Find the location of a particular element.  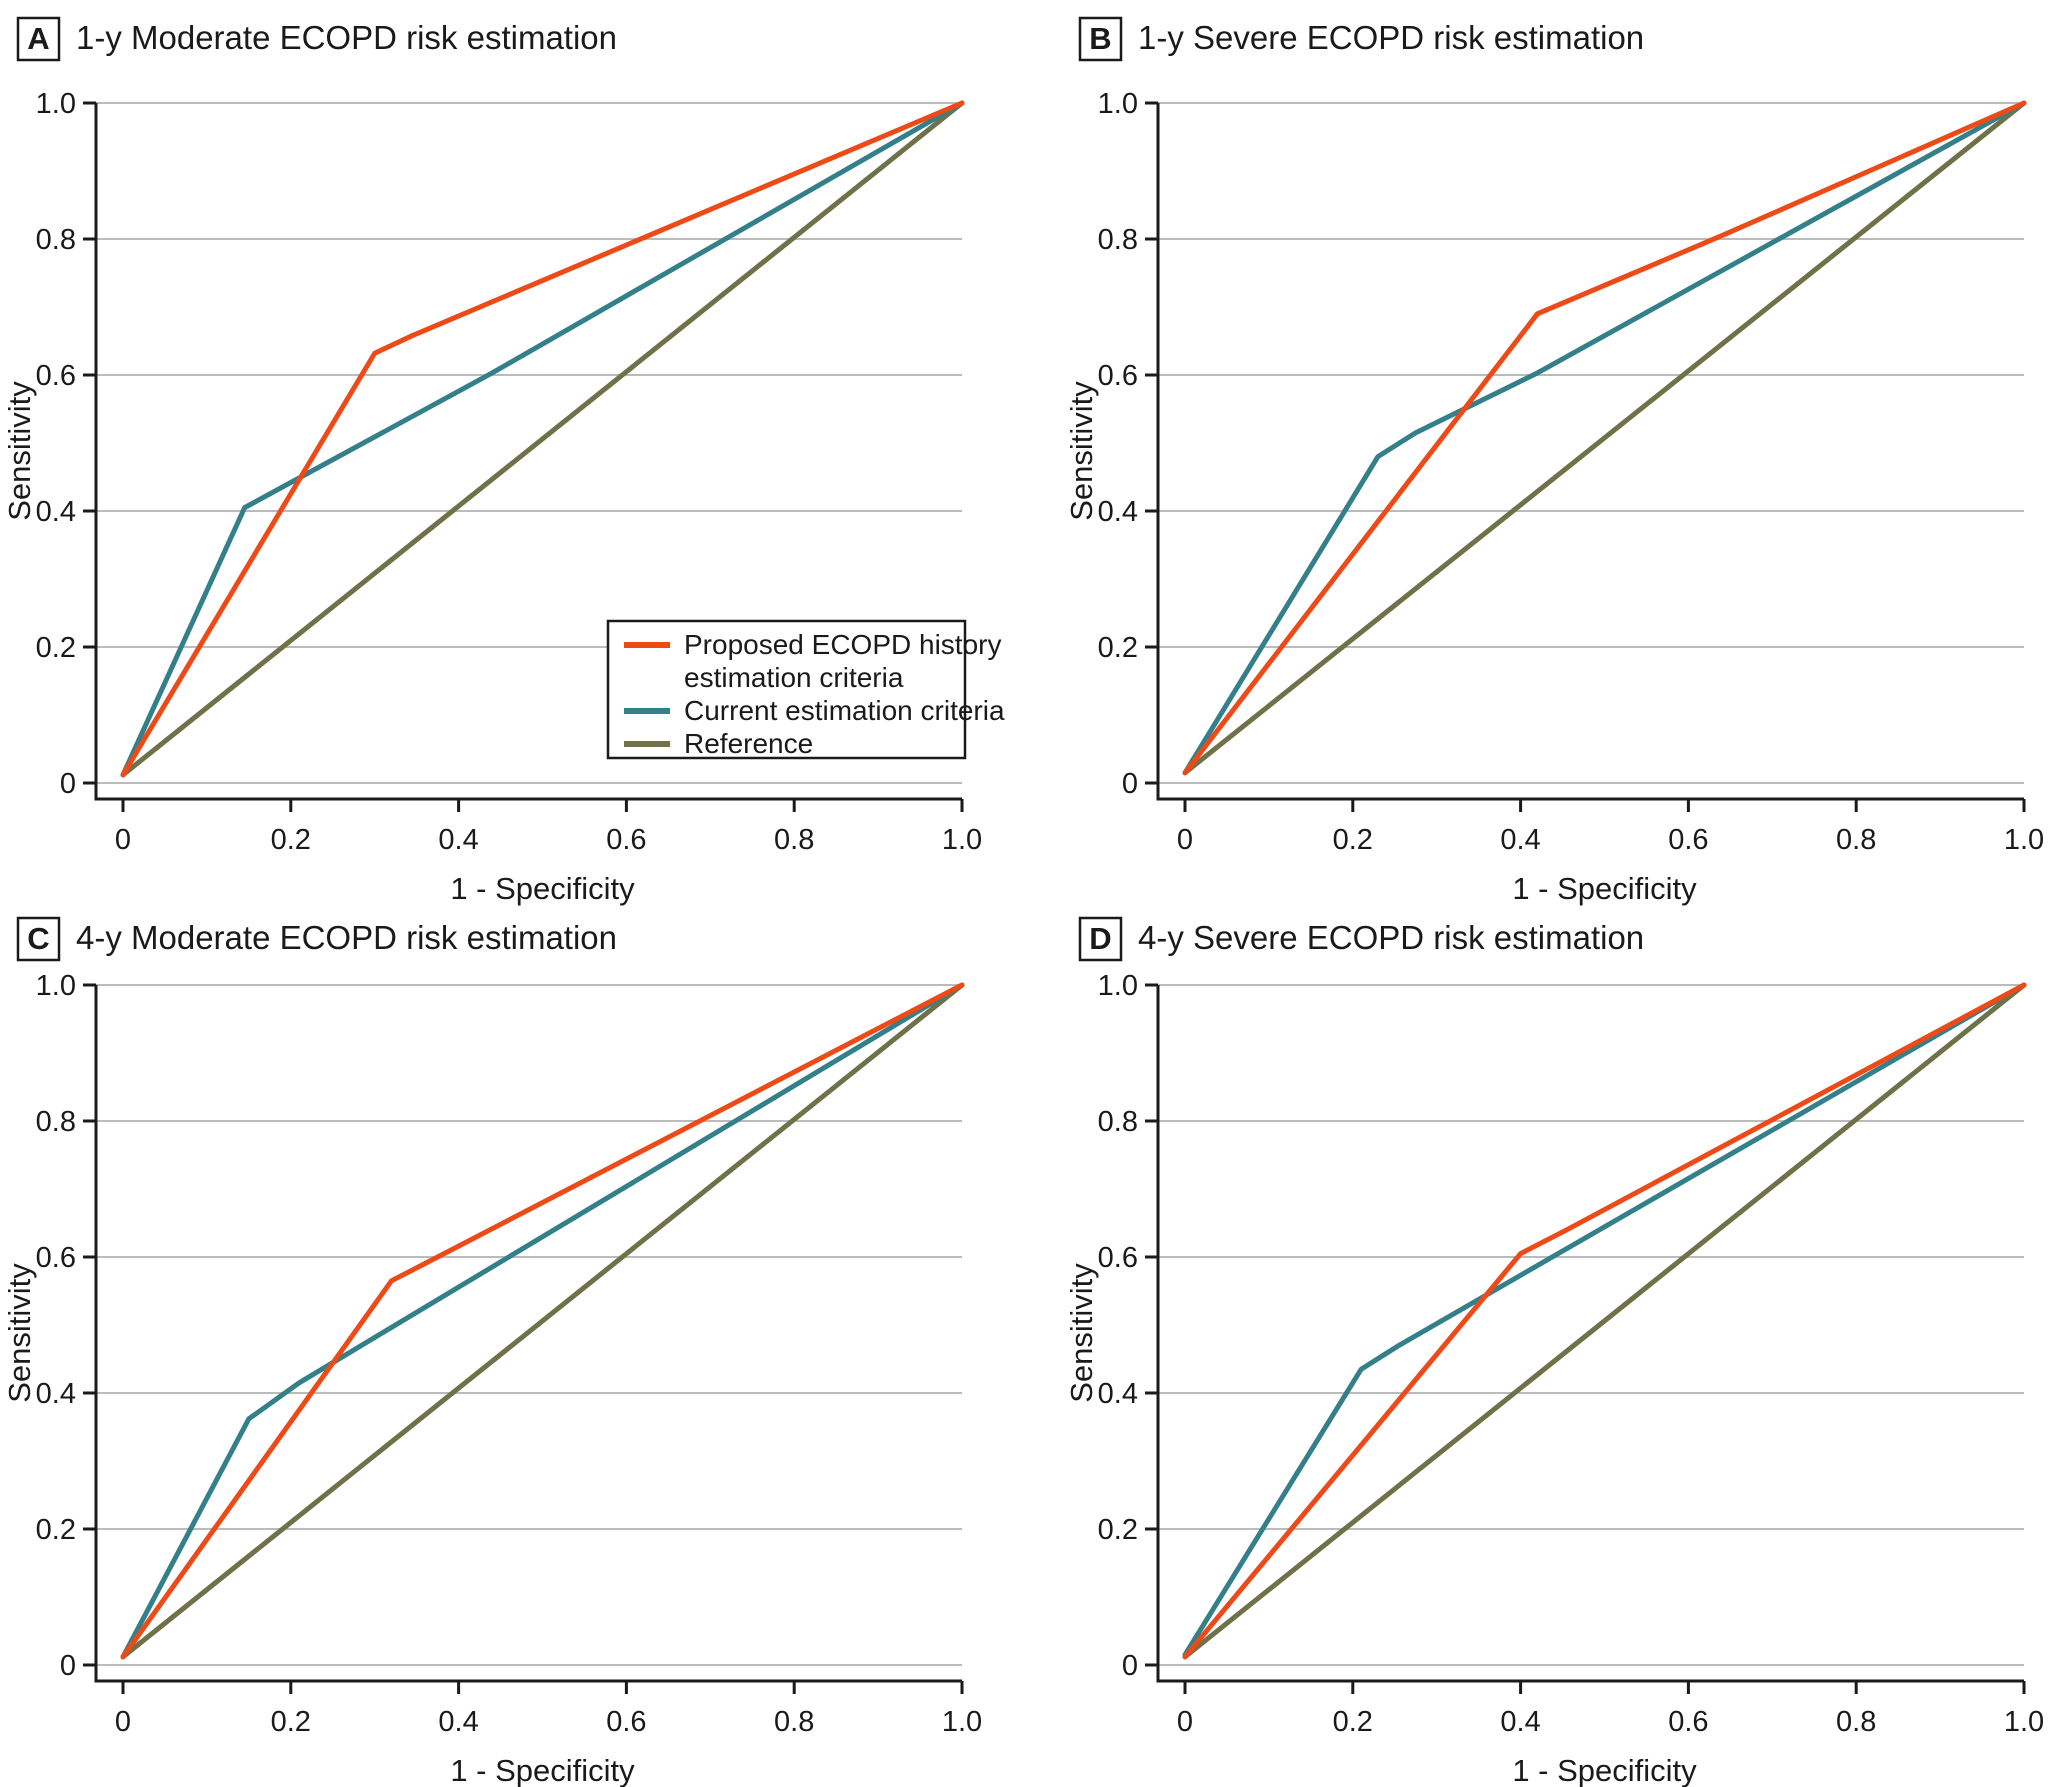

panel-letter: A is located at coordinates (38, 38).